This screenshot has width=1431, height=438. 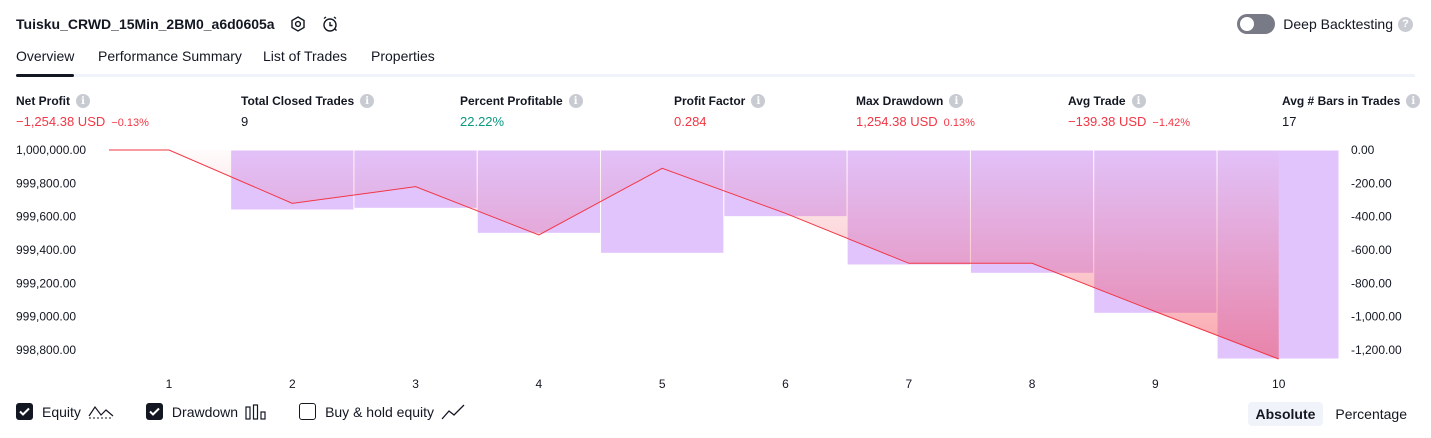 I want to click on settings-icon, so click(x=298, y=24).